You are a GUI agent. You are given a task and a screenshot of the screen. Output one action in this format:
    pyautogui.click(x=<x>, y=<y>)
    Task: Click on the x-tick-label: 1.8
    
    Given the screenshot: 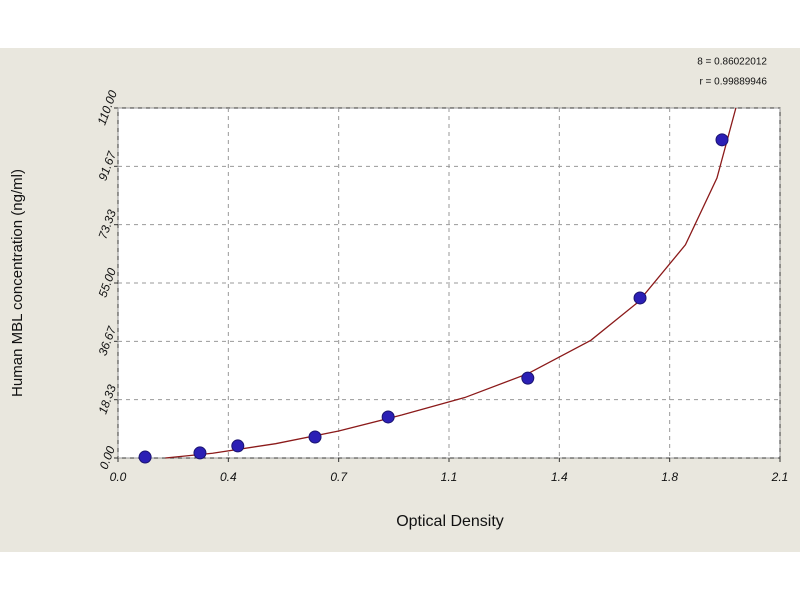 What is the action you would take?
    pyautogui.click(x=669, y=477)
    